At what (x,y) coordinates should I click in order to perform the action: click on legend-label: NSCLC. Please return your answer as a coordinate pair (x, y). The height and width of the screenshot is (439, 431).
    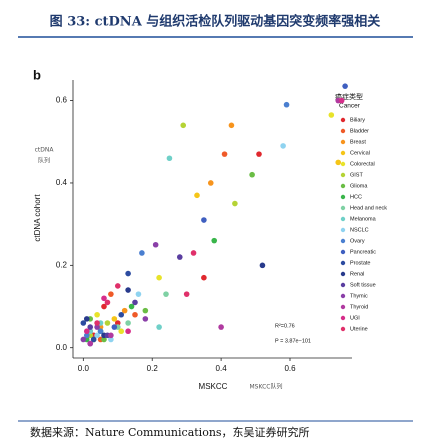
    Looking at the image, I should click on (359, 230).